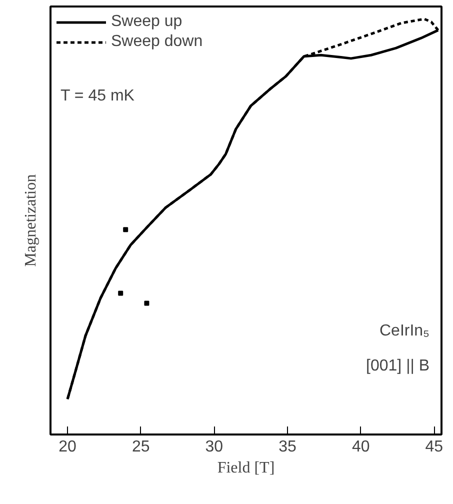 This screenshot has height=504, width=453. Describe the element at coordinates (31, 220) in the screenshot. I see `y-axis-title: Magnetization` at that location.